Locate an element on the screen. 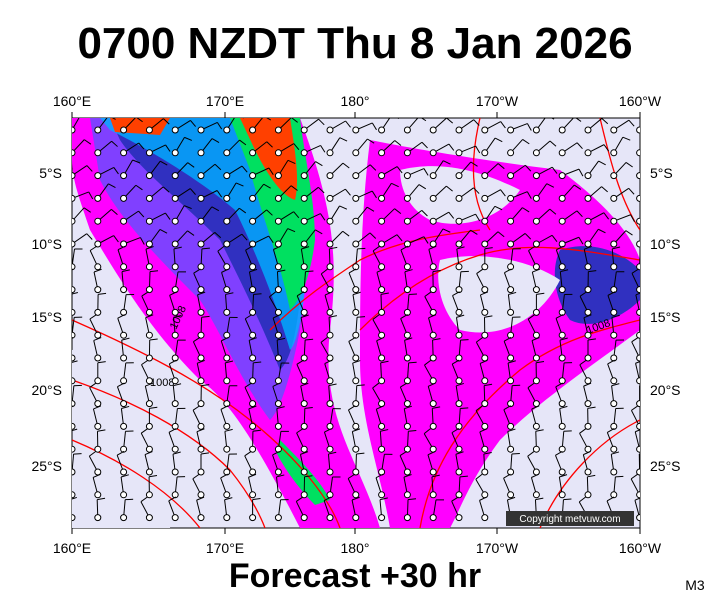 This screenshot has width=711, height=600. isobar-label: 1008 is located at coordinates (162, 383).